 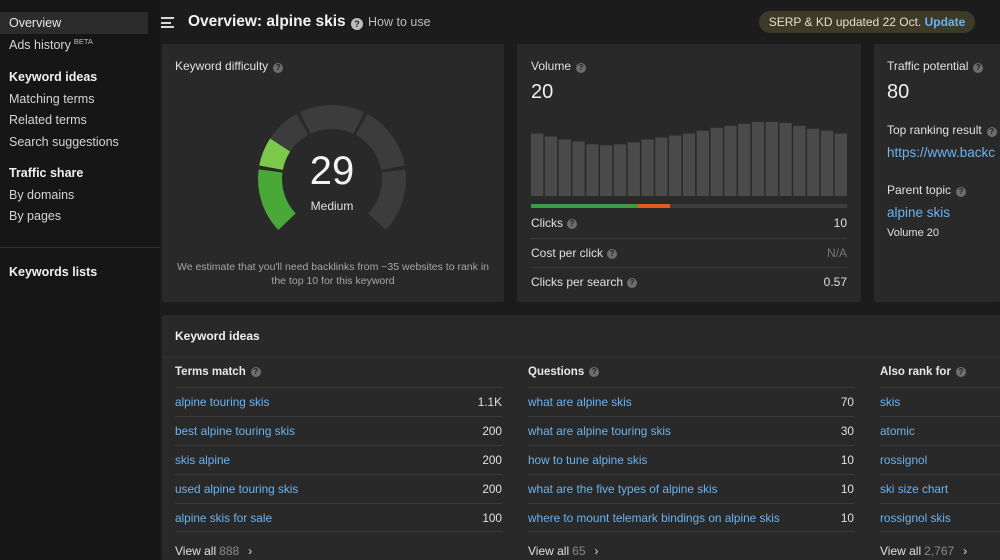 I want to click on volume-label-text: Volume, so click(x=551, y=66).